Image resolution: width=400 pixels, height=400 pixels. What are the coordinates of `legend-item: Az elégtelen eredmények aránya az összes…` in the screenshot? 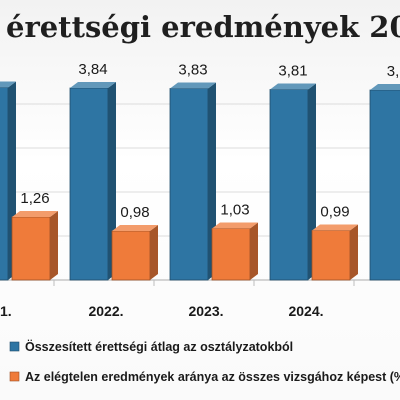 It's located at (204, 377).